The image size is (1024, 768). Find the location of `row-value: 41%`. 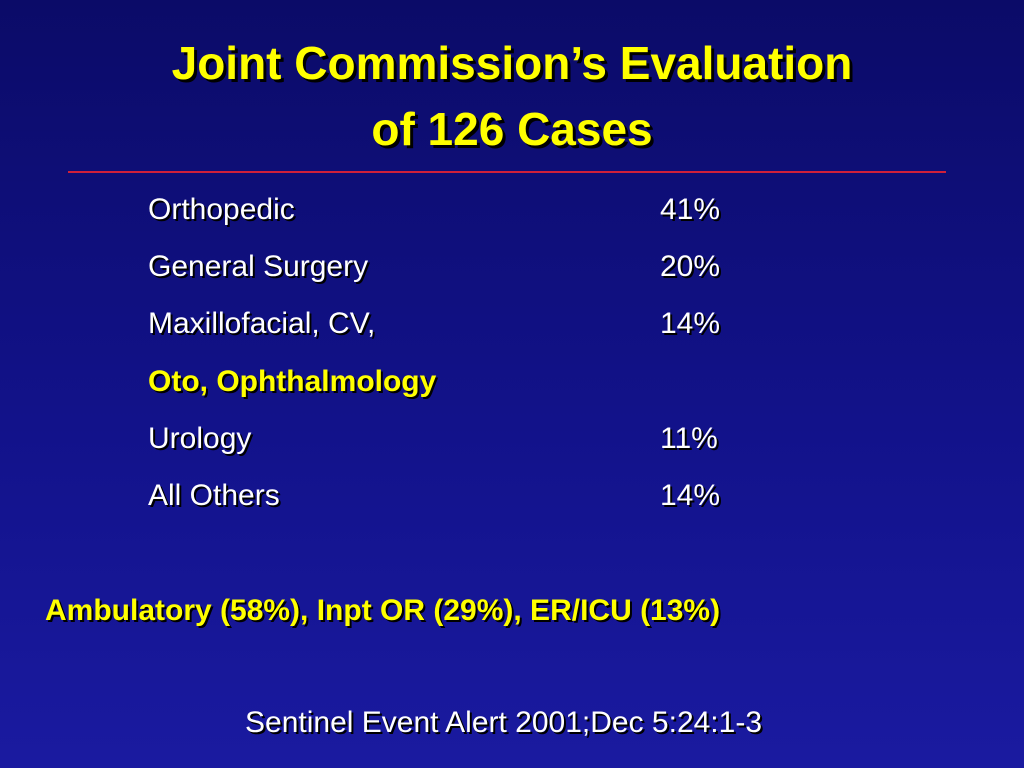

row-value: 41% is located at coordinates (690, 209).